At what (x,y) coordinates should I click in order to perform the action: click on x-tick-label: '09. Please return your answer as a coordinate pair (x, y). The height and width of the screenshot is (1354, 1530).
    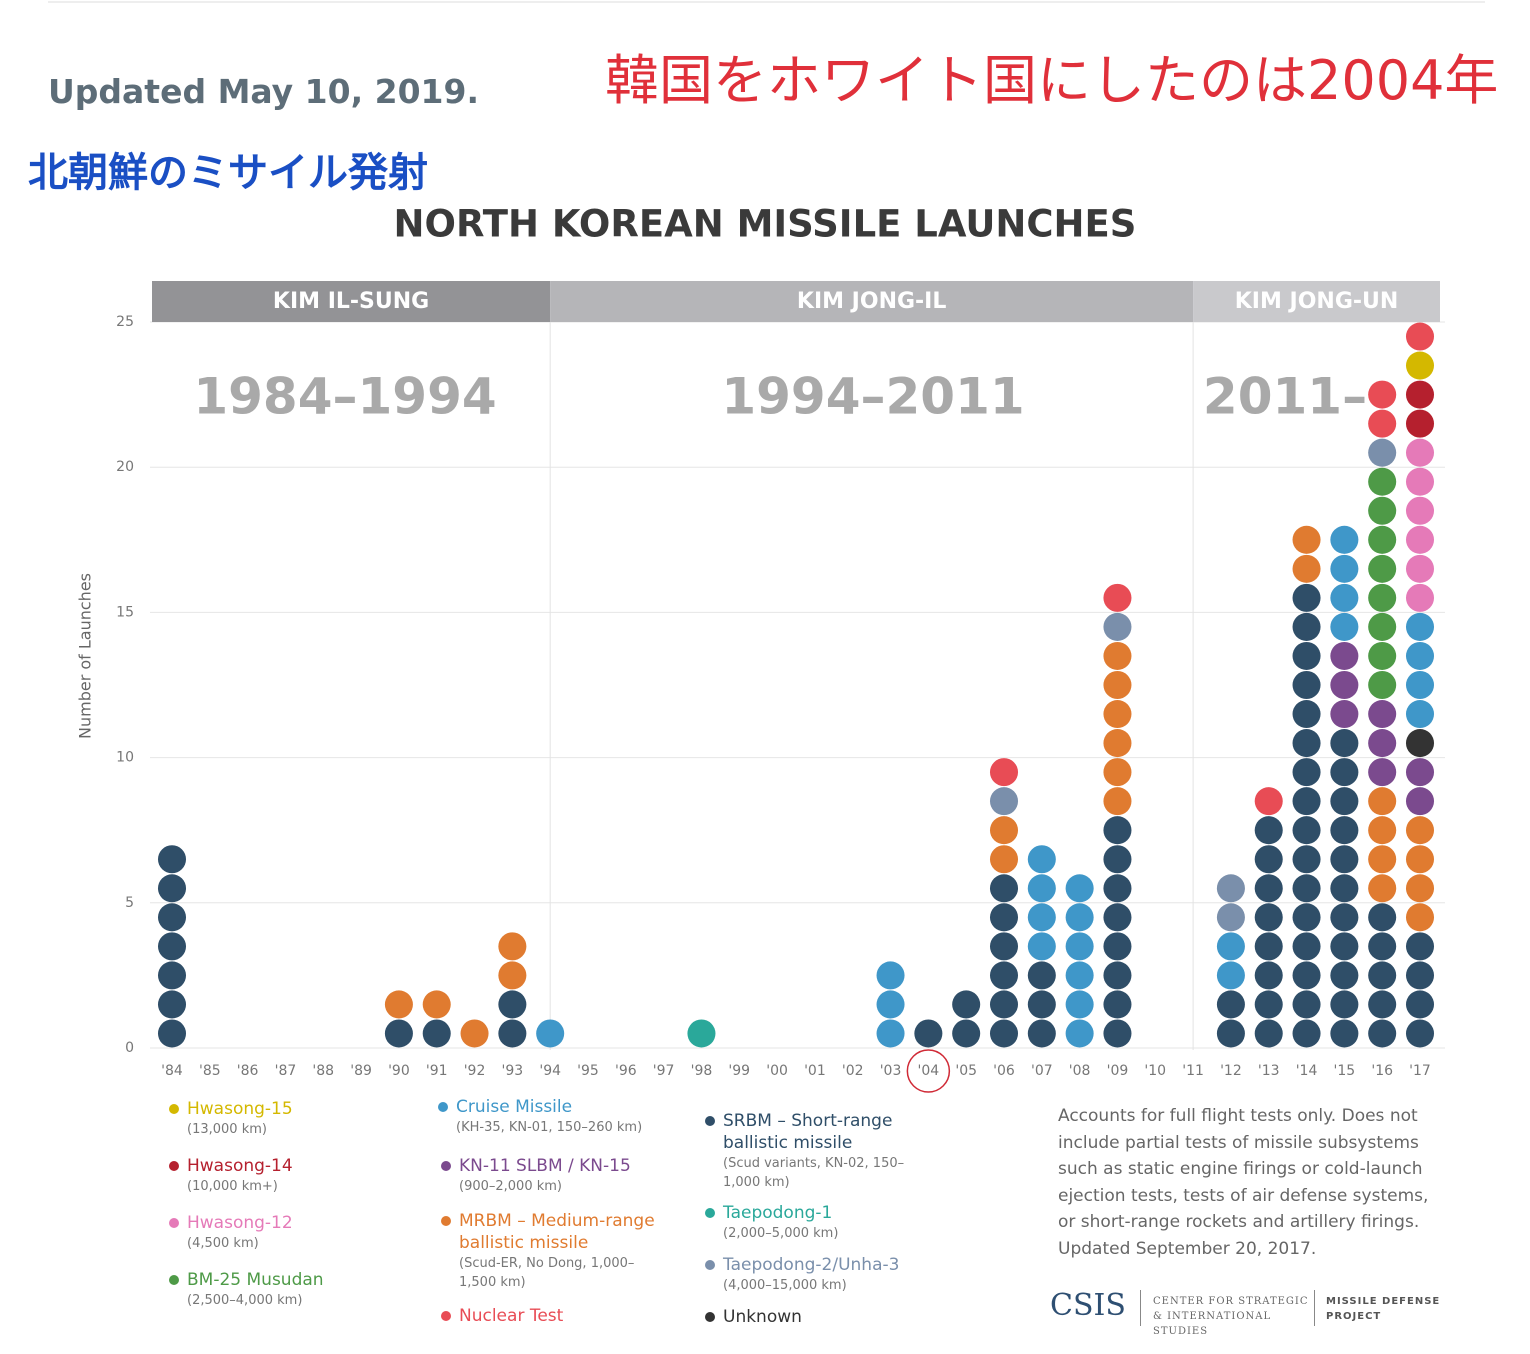
    Looking at the image, I should click on (1118, 1071).